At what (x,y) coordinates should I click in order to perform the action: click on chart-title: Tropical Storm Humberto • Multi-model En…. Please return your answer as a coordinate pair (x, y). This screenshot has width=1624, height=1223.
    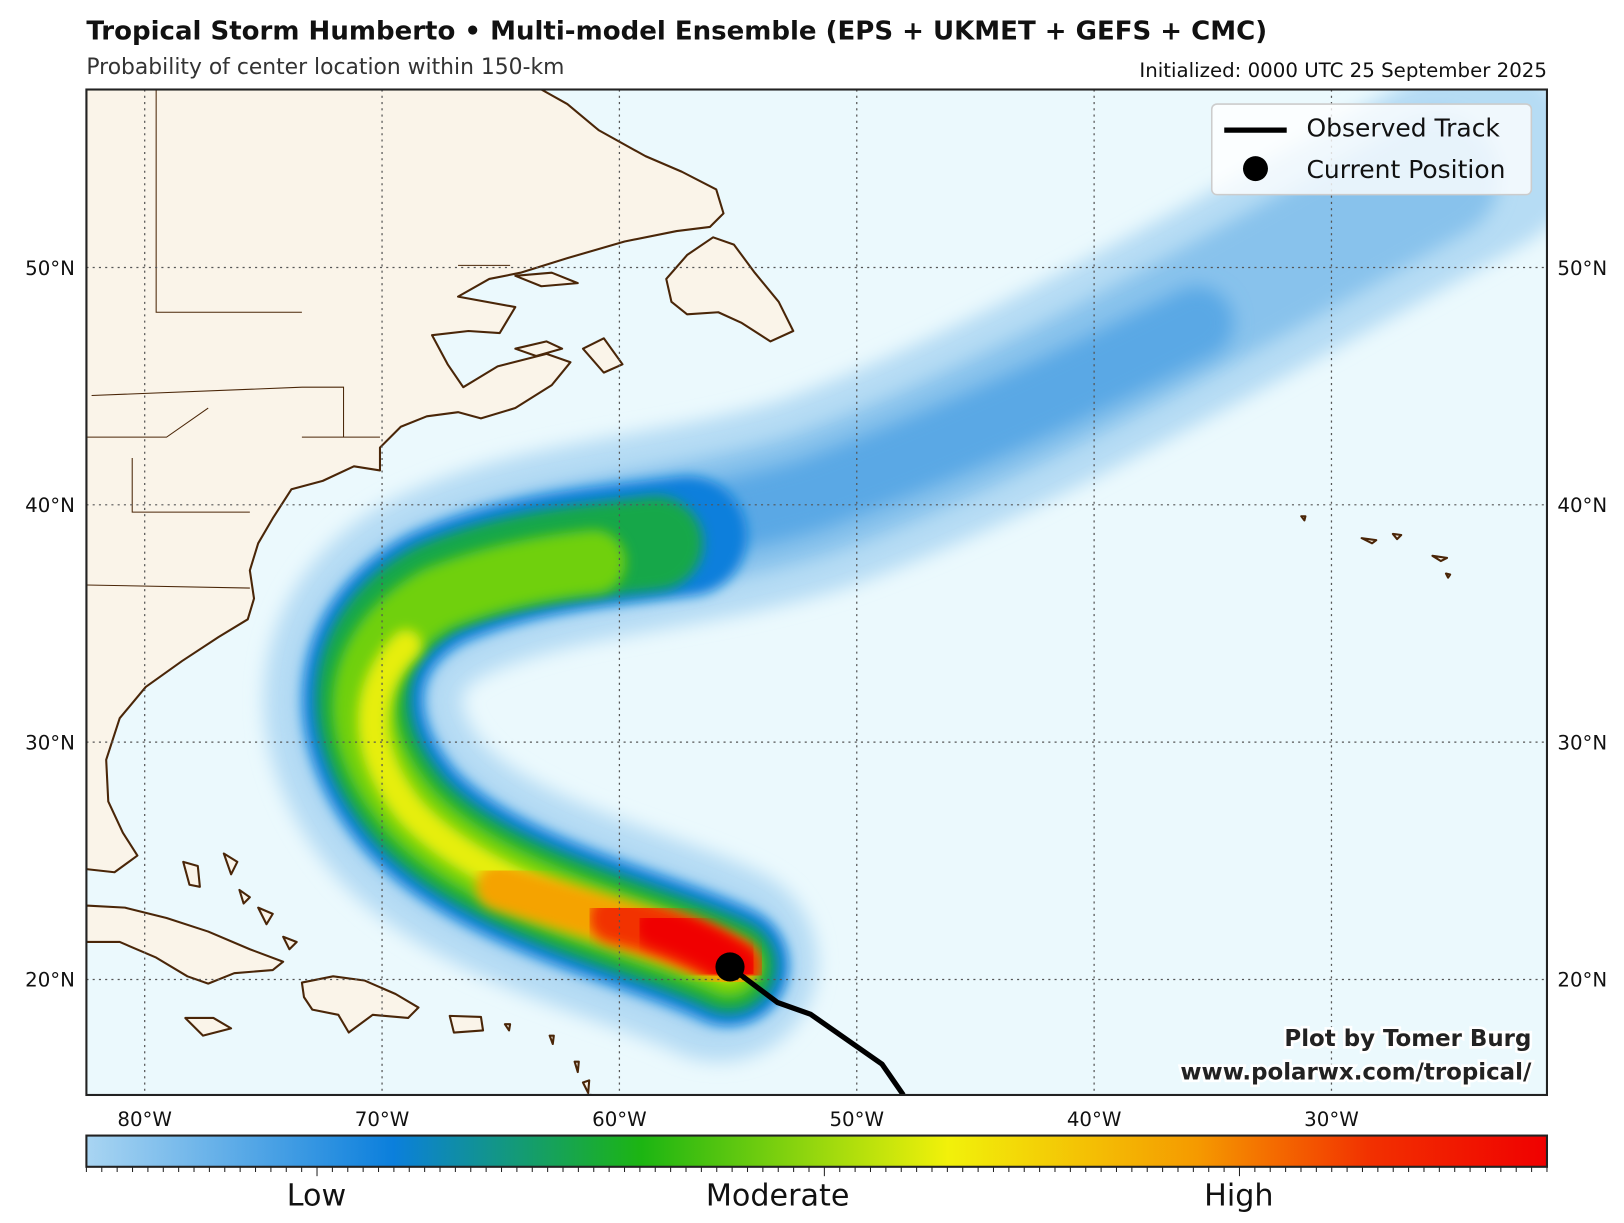
    Looking at the image, I should click on (676, 32).